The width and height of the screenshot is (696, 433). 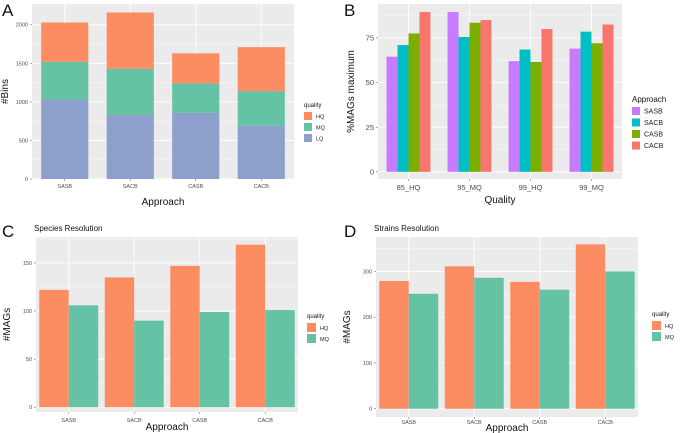 I want to click on legend-swatch-lq, so click(x=308, y=138).